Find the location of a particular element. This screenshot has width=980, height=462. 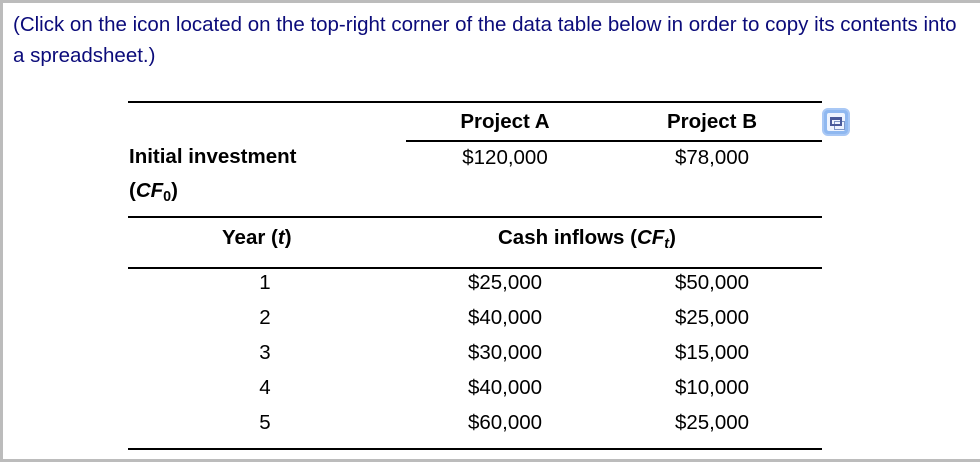

project-b-cell: $10,000 is located at coordinates (712, 387).